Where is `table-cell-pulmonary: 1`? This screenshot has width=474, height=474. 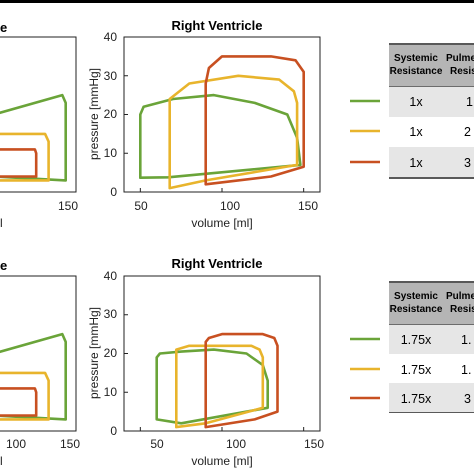
table-cell-pulmonary: 1 is located at coordinates (469, 102).